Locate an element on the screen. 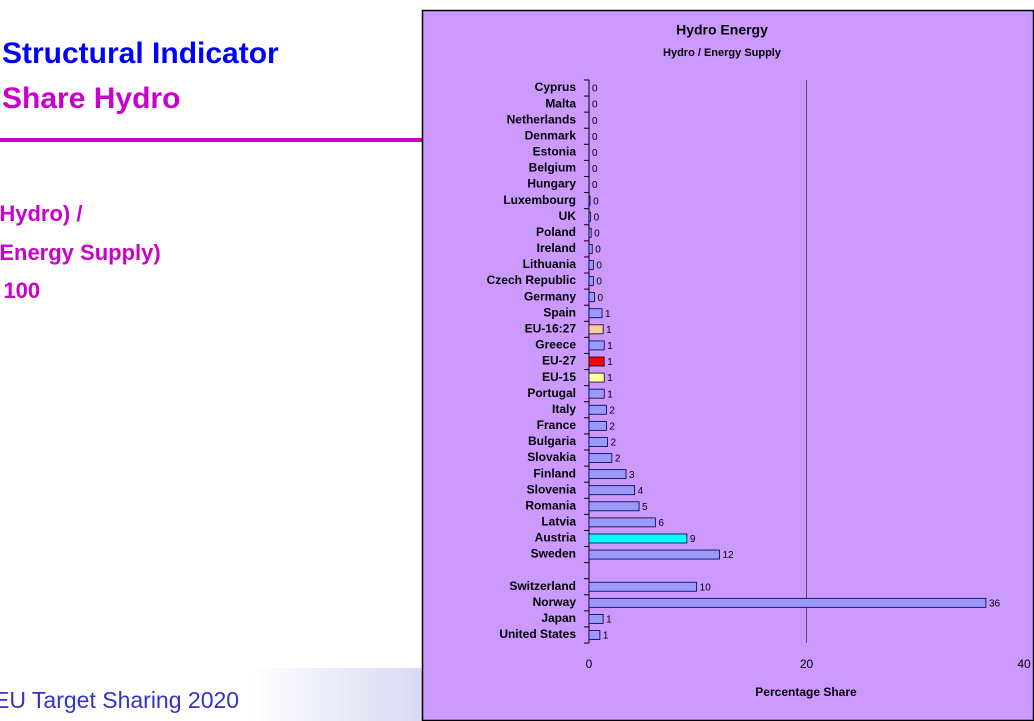 The width and height of the screenshot is (1034, 721). chart-subtitle: Hydro / Energy Supply is located at coordinates (722, 53).